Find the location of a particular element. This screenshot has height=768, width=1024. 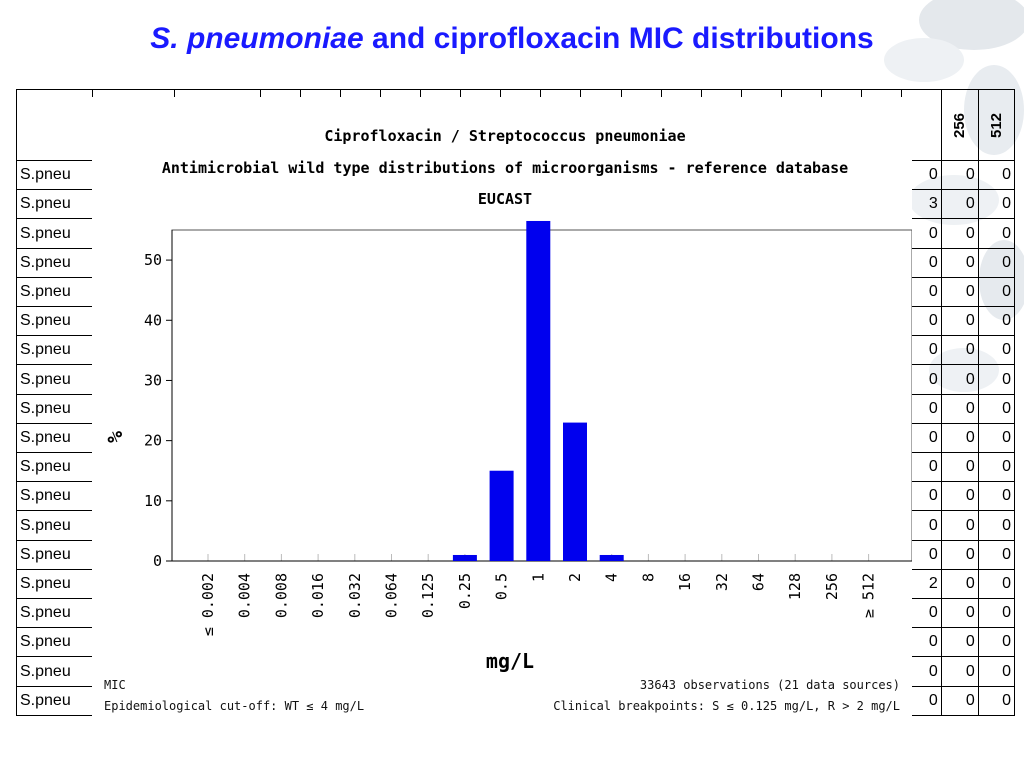

x-tick-label: 16 is located at coordinates (685, 582).